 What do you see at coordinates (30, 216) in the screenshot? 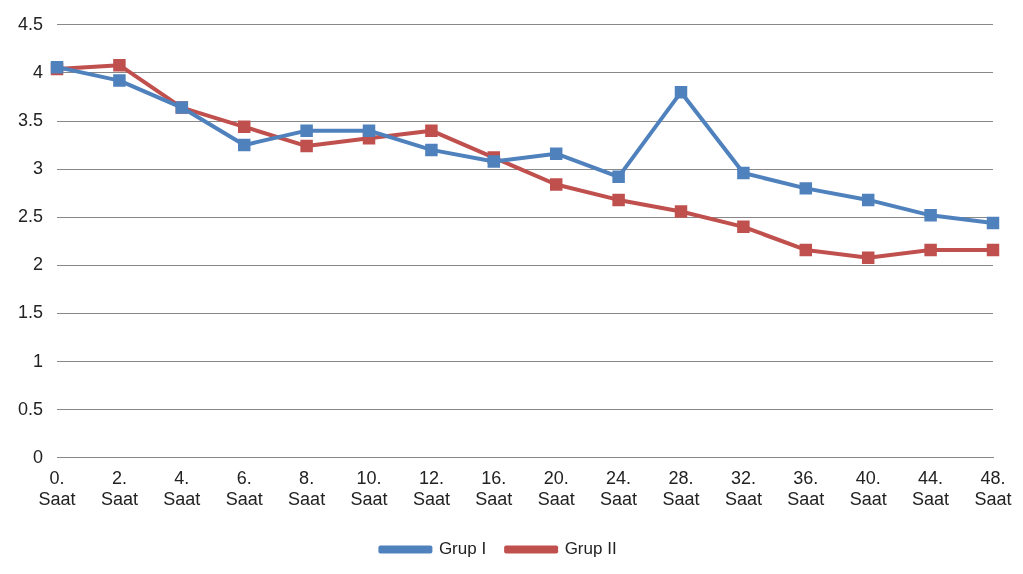
I see `y-tick-label: 2.5` at bounding box center [30, 216].